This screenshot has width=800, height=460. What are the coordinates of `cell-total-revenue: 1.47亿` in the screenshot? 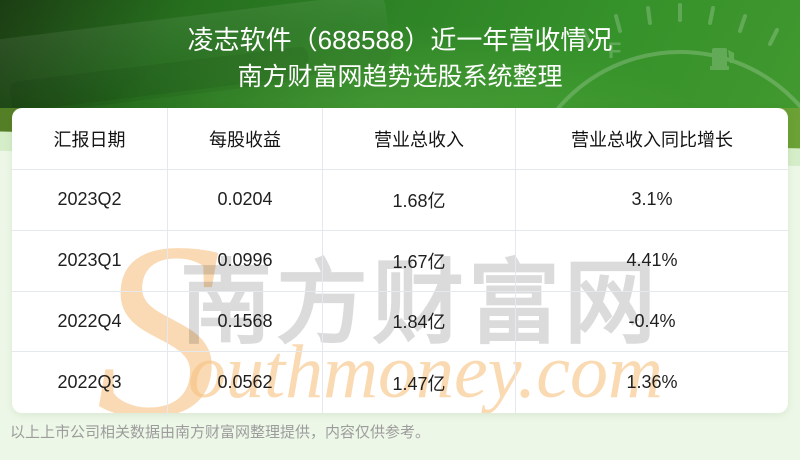 It's located at (418, 382).